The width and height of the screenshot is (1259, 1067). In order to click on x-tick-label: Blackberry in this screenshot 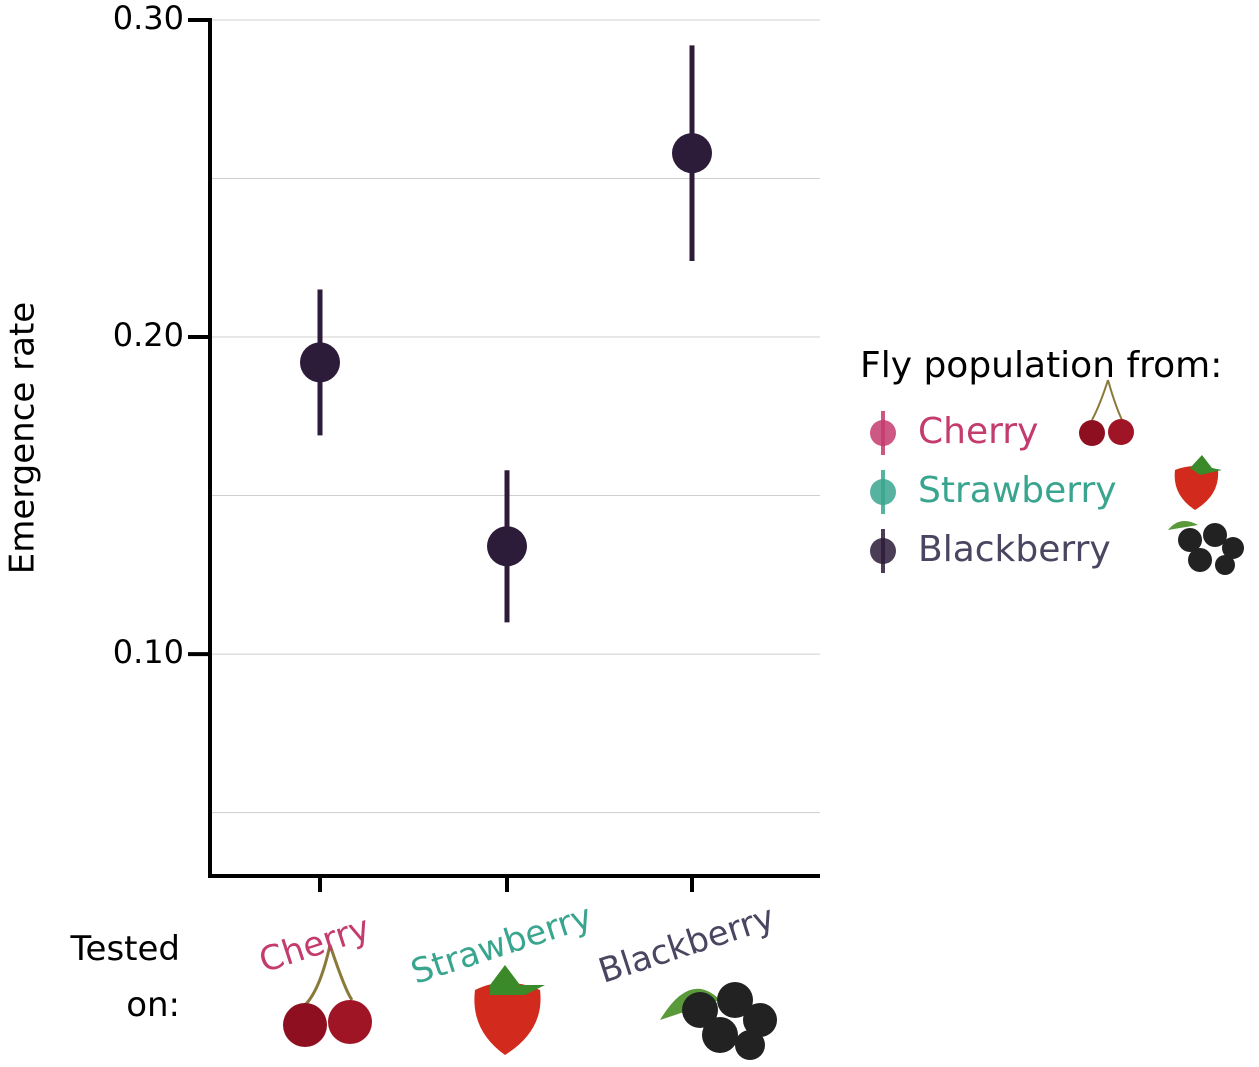, I will do `click(686, 944)`.